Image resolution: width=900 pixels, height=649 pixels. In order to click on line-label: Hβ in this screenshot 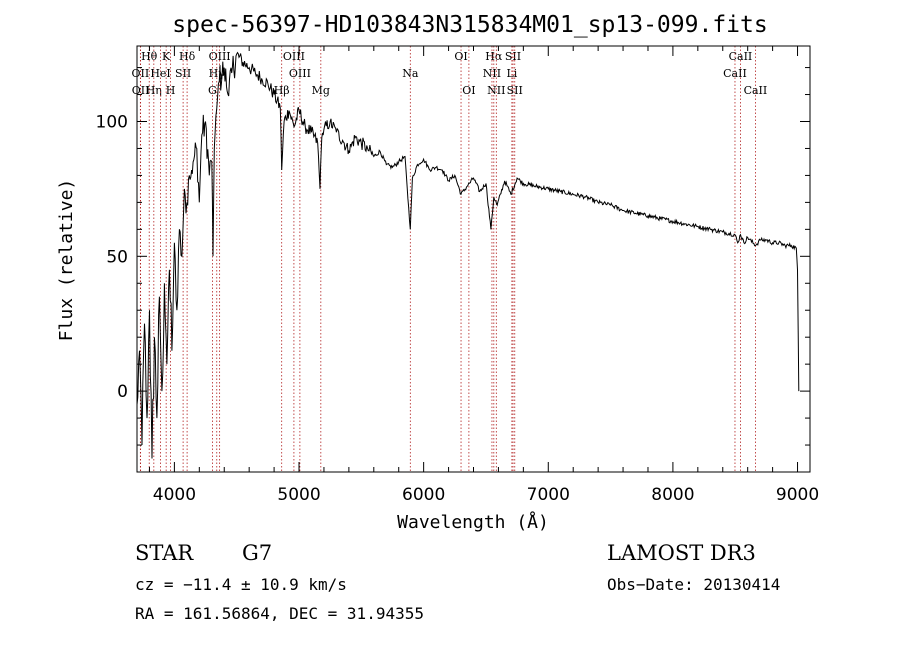, I will do `click(282, 90)`.